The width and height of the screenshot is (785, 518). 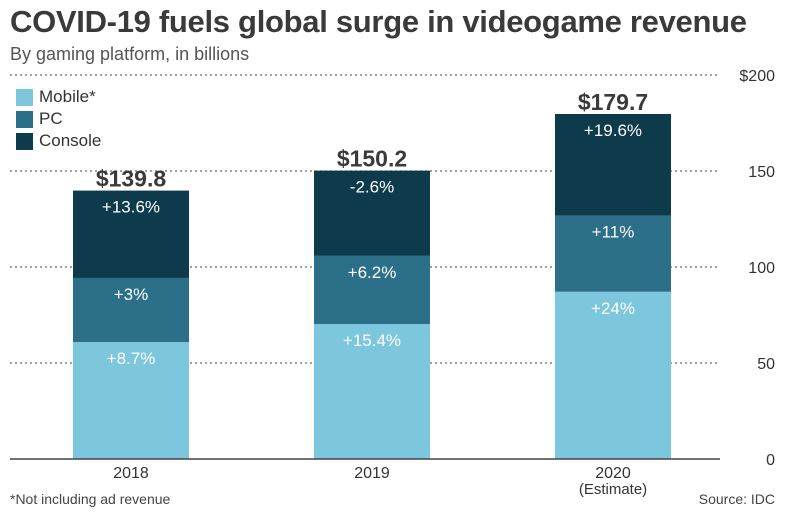 I want to click on bar-2020-mobile, so click(x=613, y=375).